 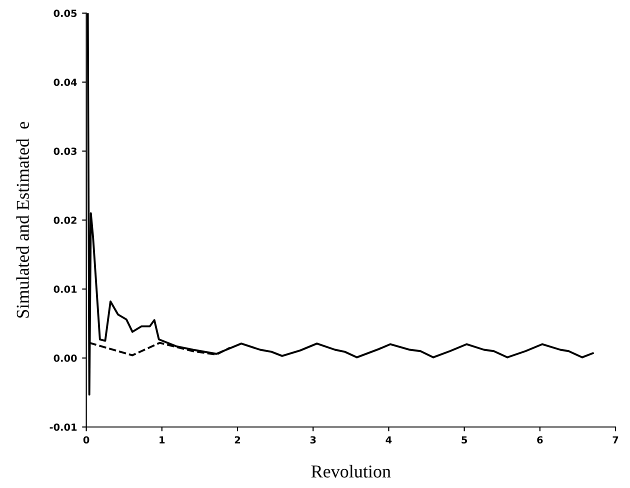 I want to click on y-tick-label: 0.00, so click(x=65, y=358).